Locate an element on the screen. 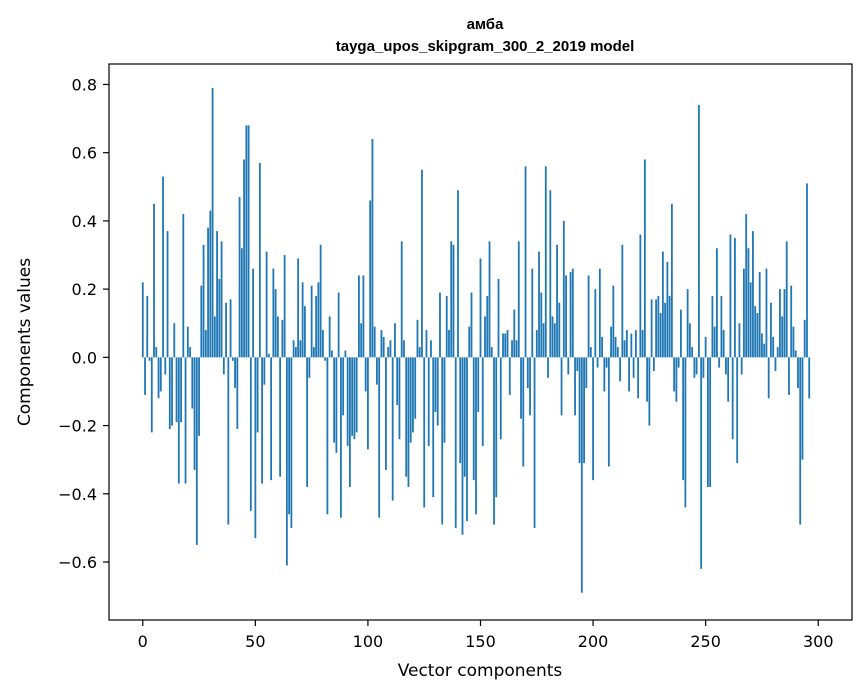 The width and height of the screenshot is (867, 696). y-axis: −0.6 −0.4 −0.2 0.0 0.2 0.4 0.6 0.8 is located at coordinates (83, 323).